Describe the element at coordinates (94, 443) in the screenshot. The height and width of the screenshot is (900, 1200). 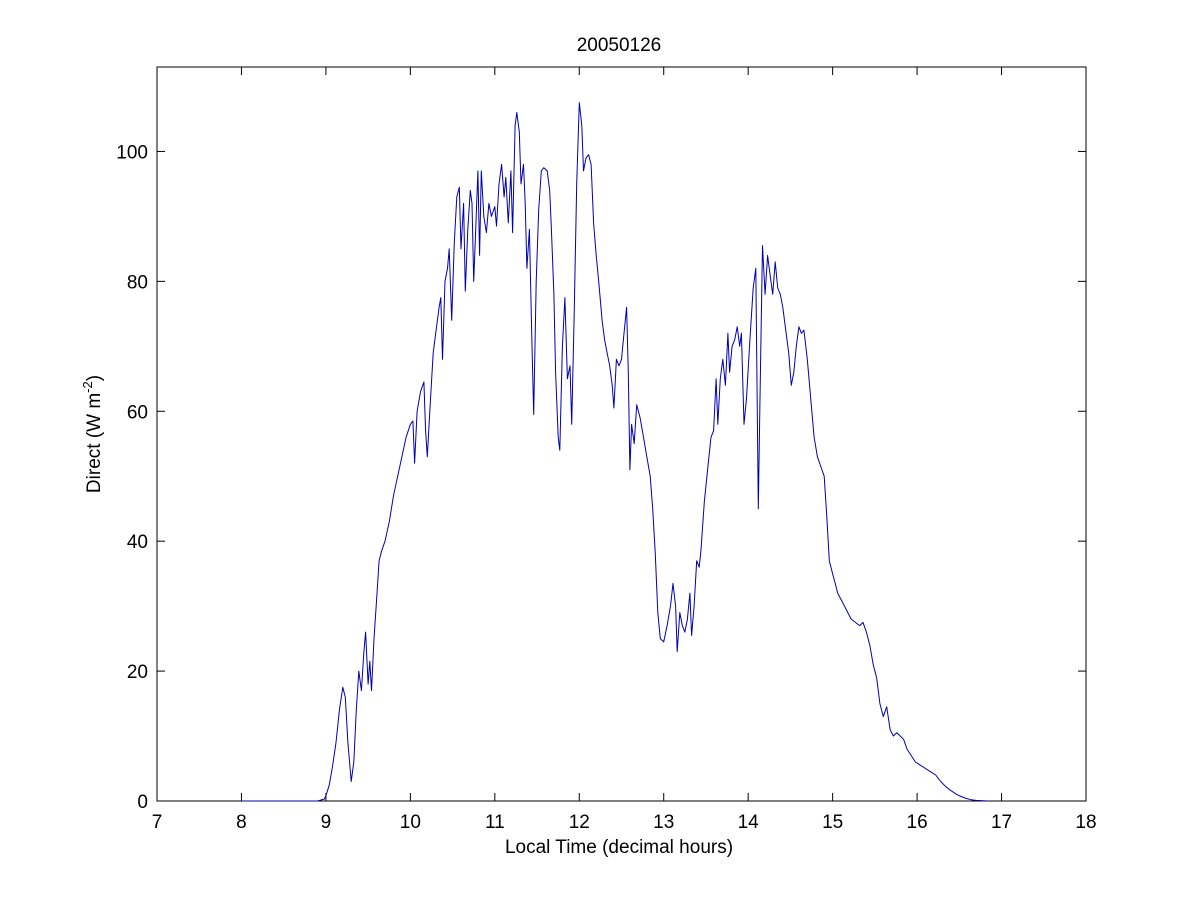
I see `y-axis-label-text: Direct (W m` at that location.